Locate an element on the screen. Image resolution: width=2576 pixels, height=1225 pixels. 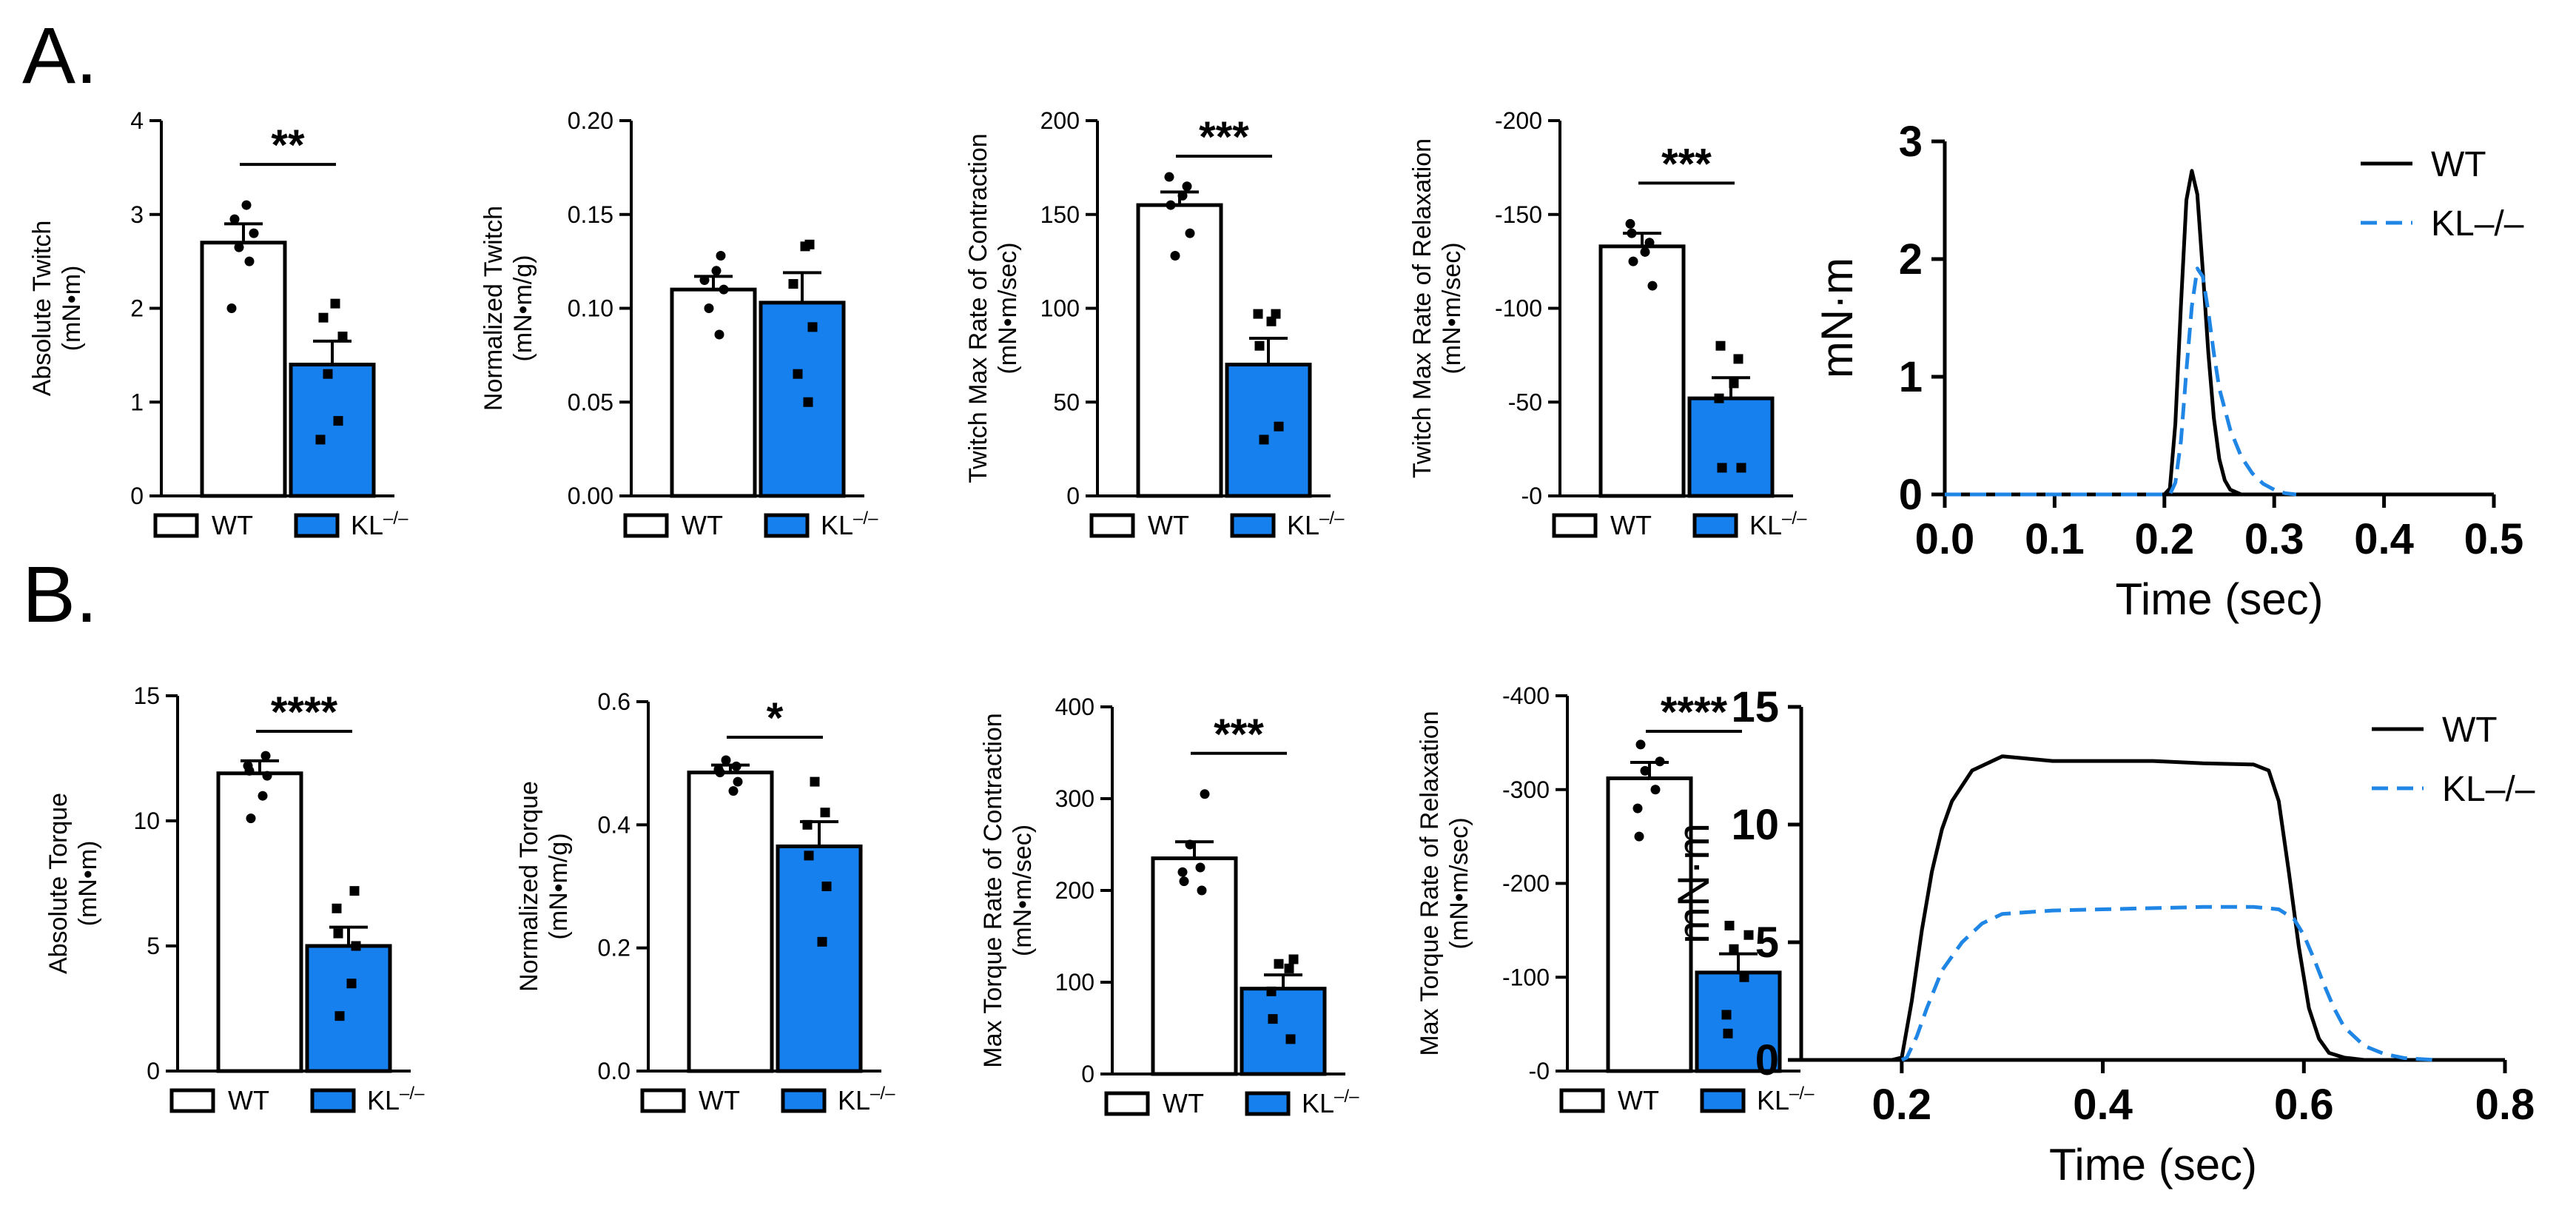
y-axis-label: Max Torque Rate of Contraction is located at coordinates (993, 890).